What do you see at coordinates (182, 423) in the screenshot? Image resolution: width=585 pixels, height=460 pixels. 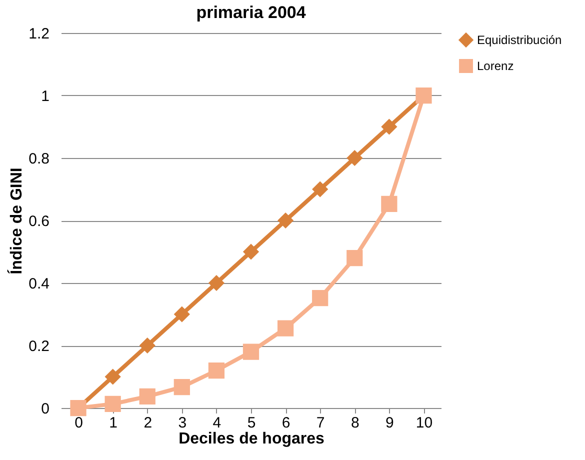 I see `x-tick-label: 3` at bounding box center [182, 423].